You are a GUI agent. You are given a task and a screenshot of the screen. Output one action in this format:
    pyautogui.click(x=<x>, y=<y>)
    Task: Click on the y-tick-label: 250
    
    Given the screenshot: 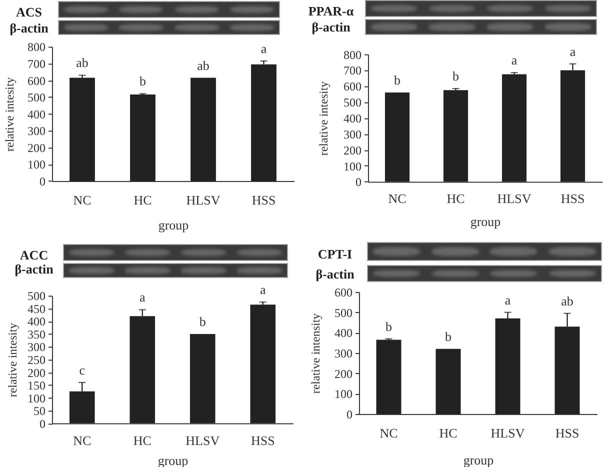 What is the action you would take?
    pyautogui.click(x=37, y=360)
    